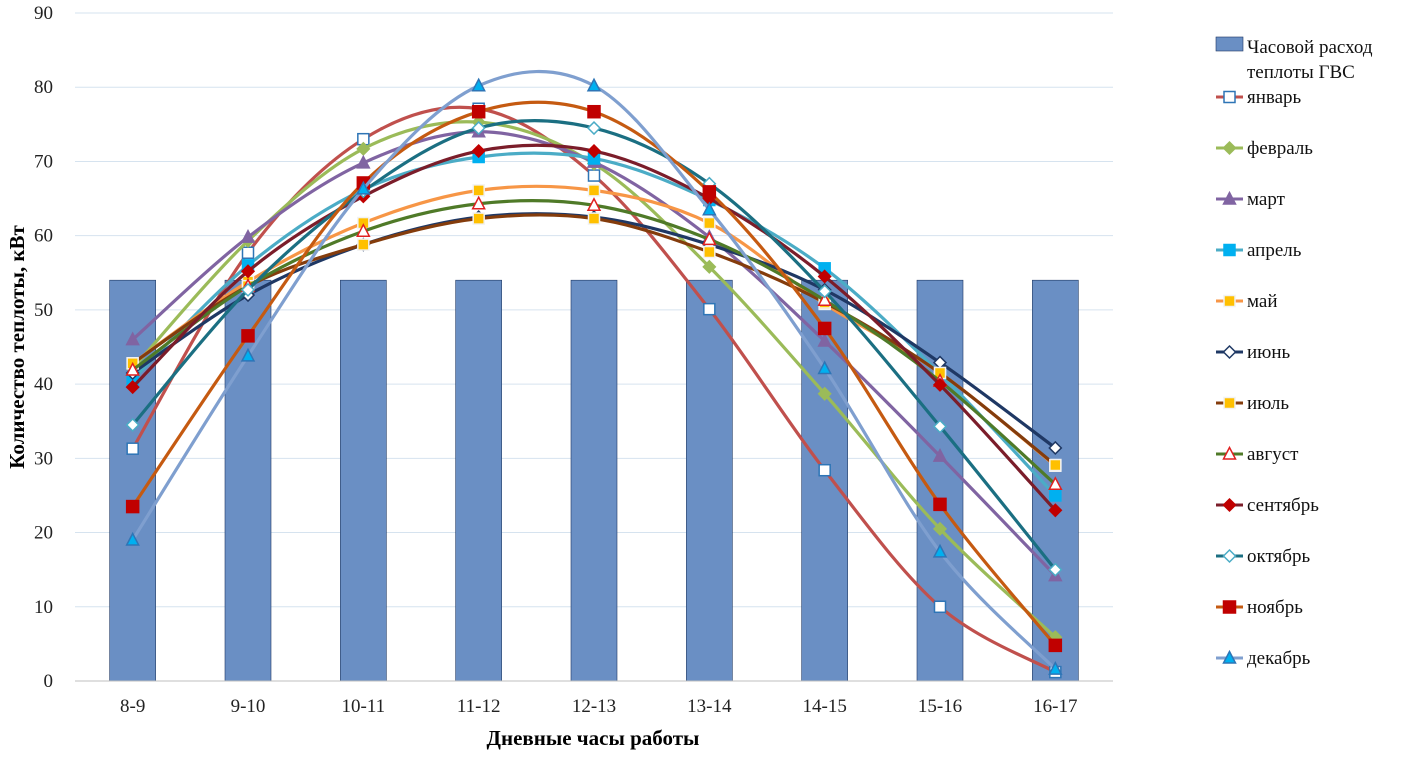 Image resolution: width=1406 pixels, height=757 pixels. Describe the element at coordinates (1280, 148) in the screenshot. I see `legend-label: февраль` at that location.